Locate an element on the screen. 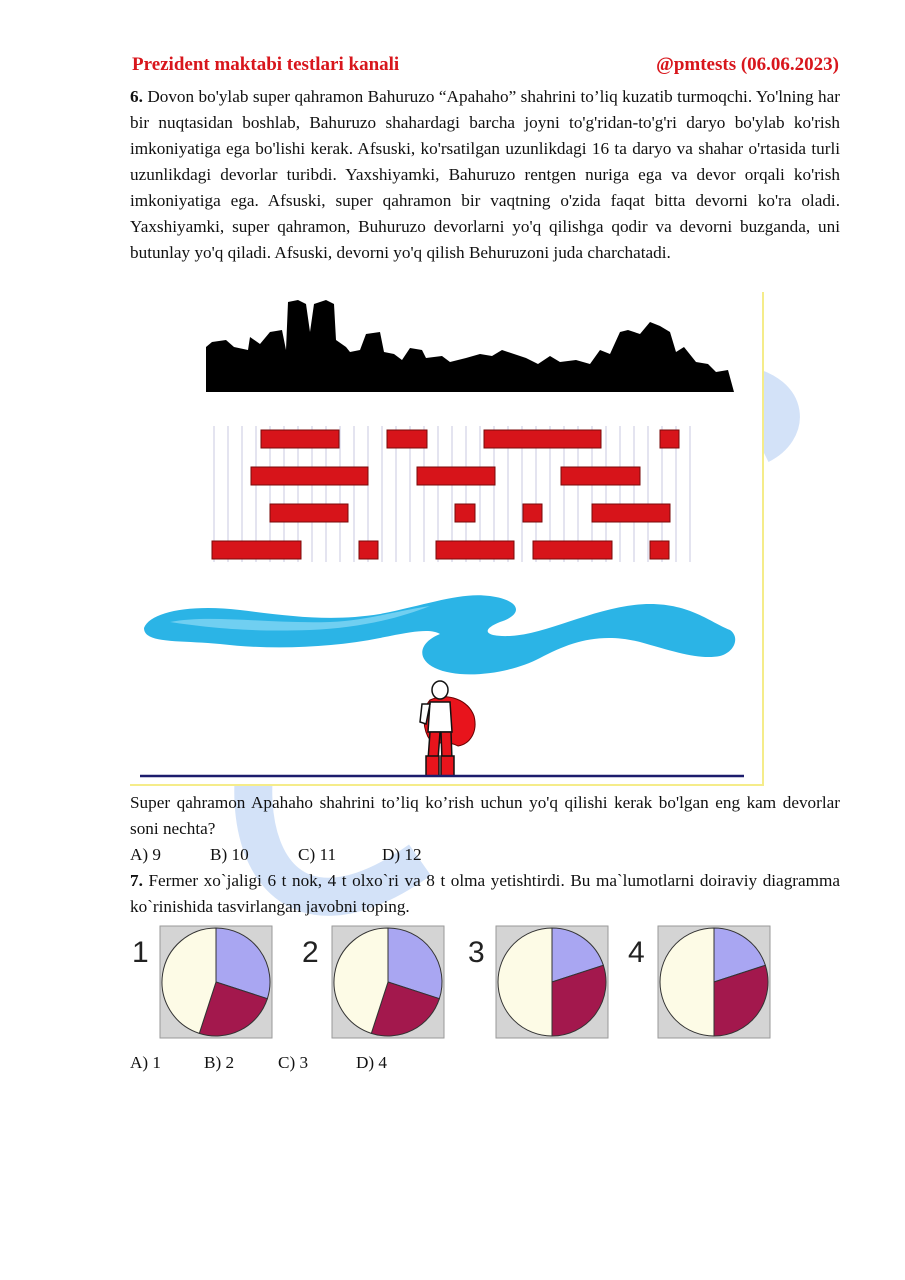 The width and height of the screenshot is (905, 1280). pie-number-label: 3 is located at coordinates (476, 952).